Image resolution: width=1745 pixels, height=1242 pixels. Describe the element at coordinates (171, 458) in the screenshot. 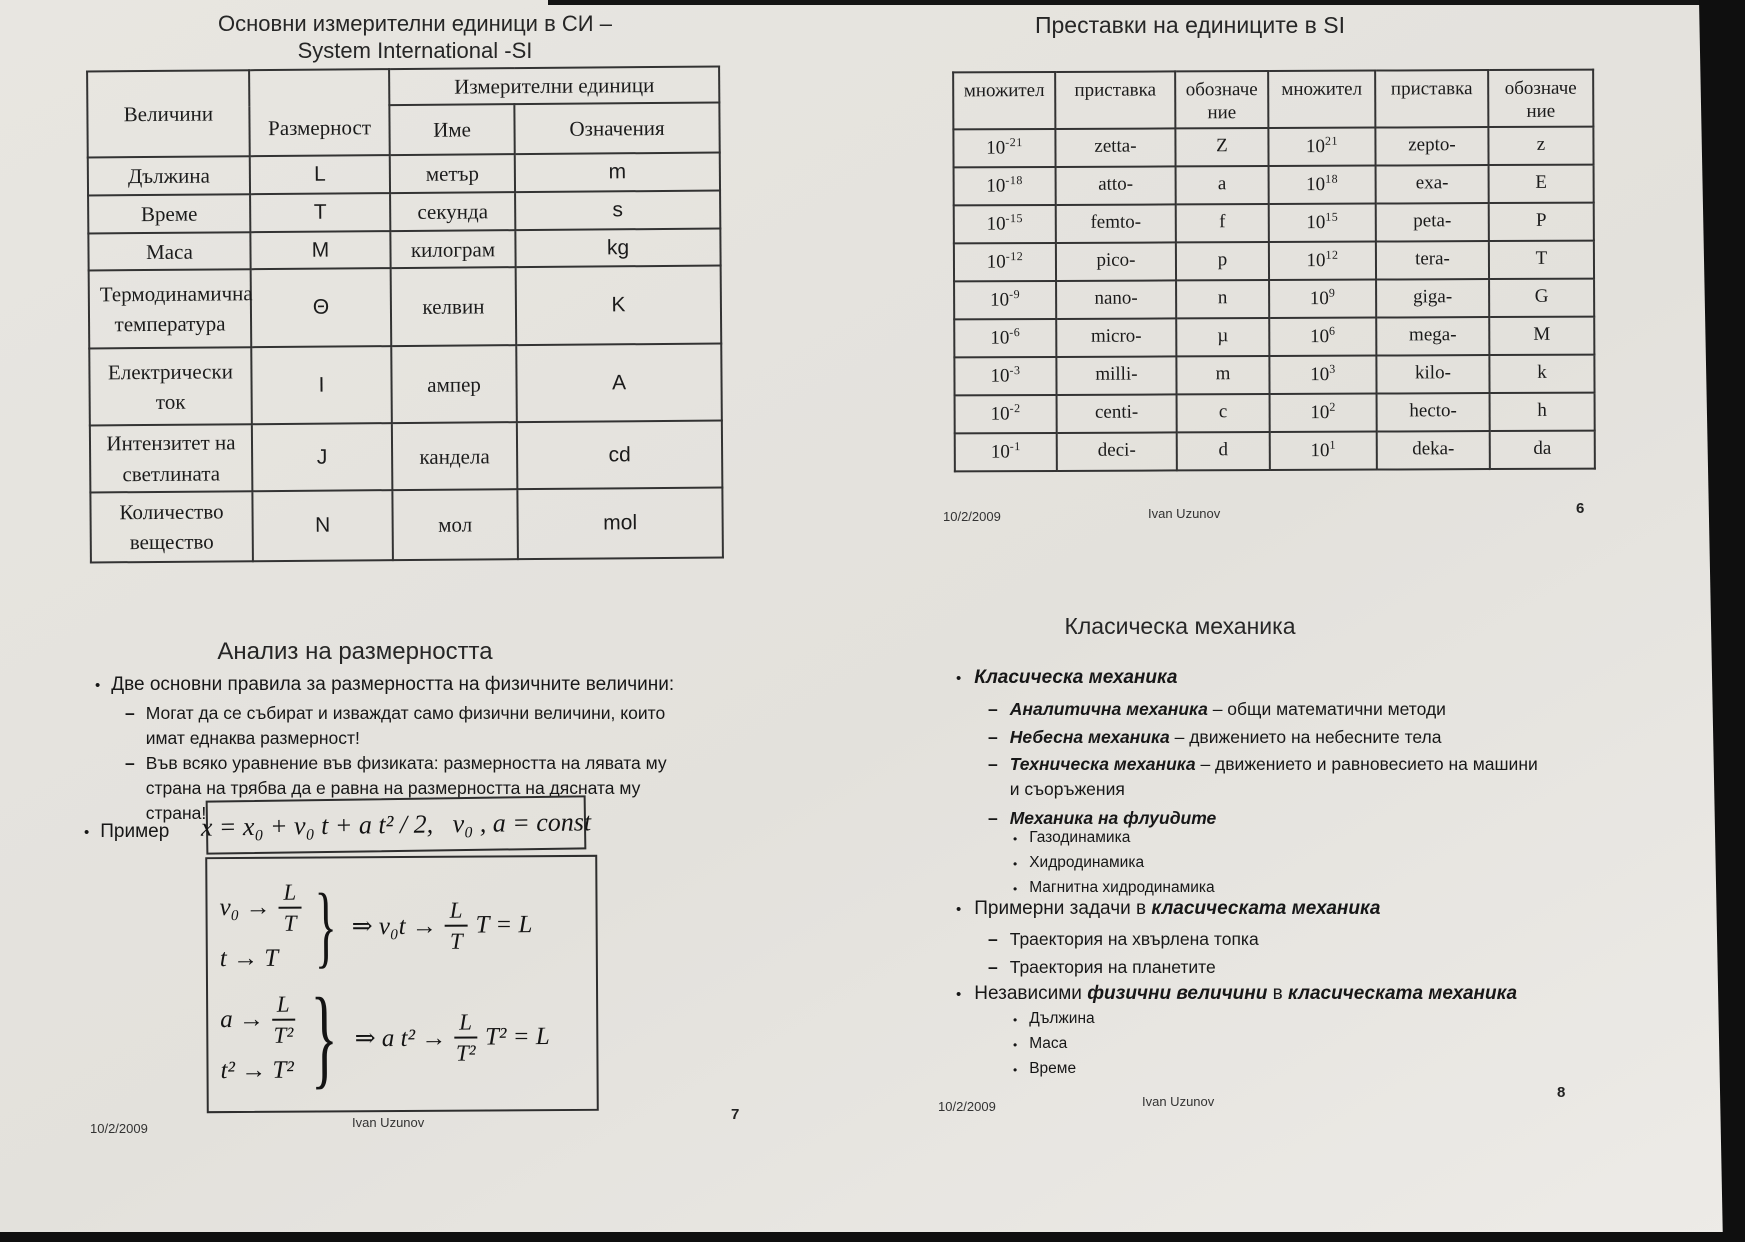

I see `quantity-cell: Интензитет на светлината` at that location.